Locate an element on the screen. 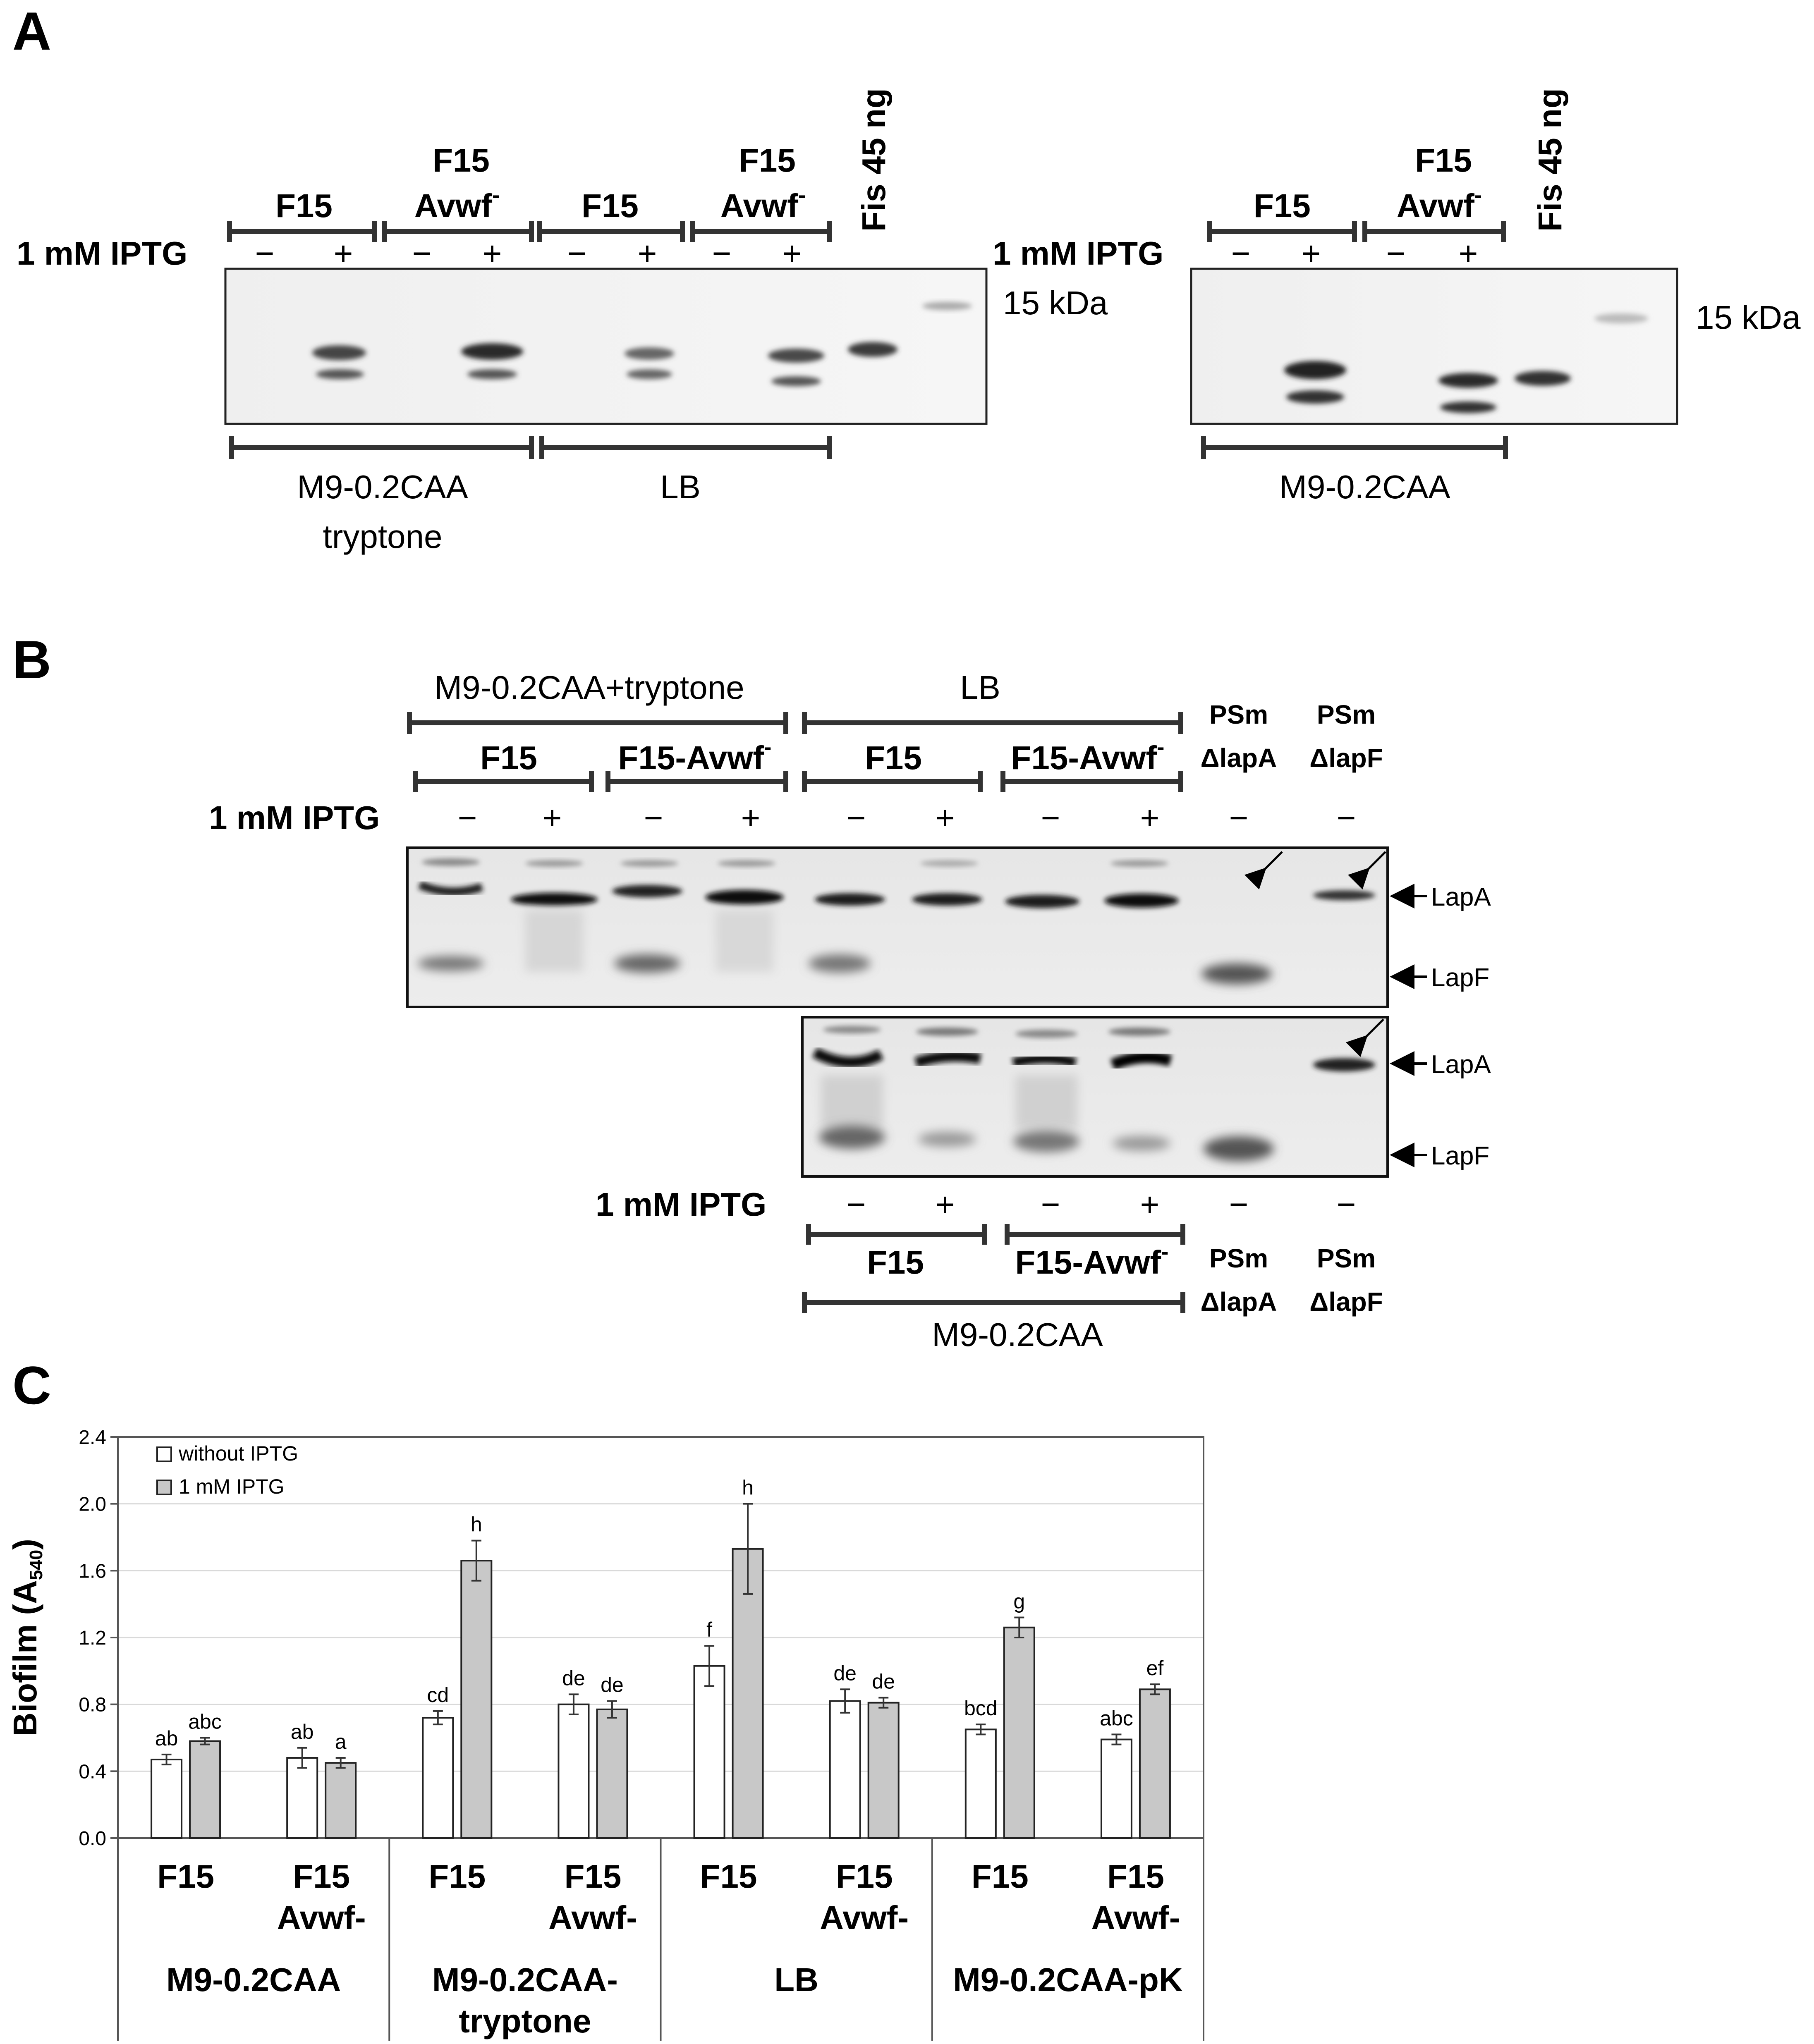 The width and height of the screenshot is (1814, 2044). a-medium-left-1: M9-0.2CAA is located at coordinates (382, 487).